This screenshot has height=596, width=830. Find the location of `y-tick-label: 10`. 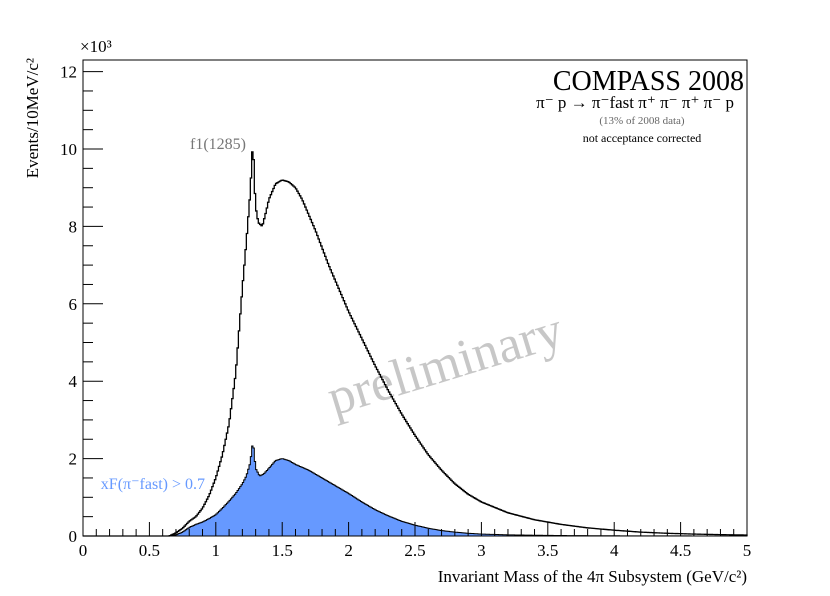

y-tick-label: 10 is located at coordinates (68, 149).